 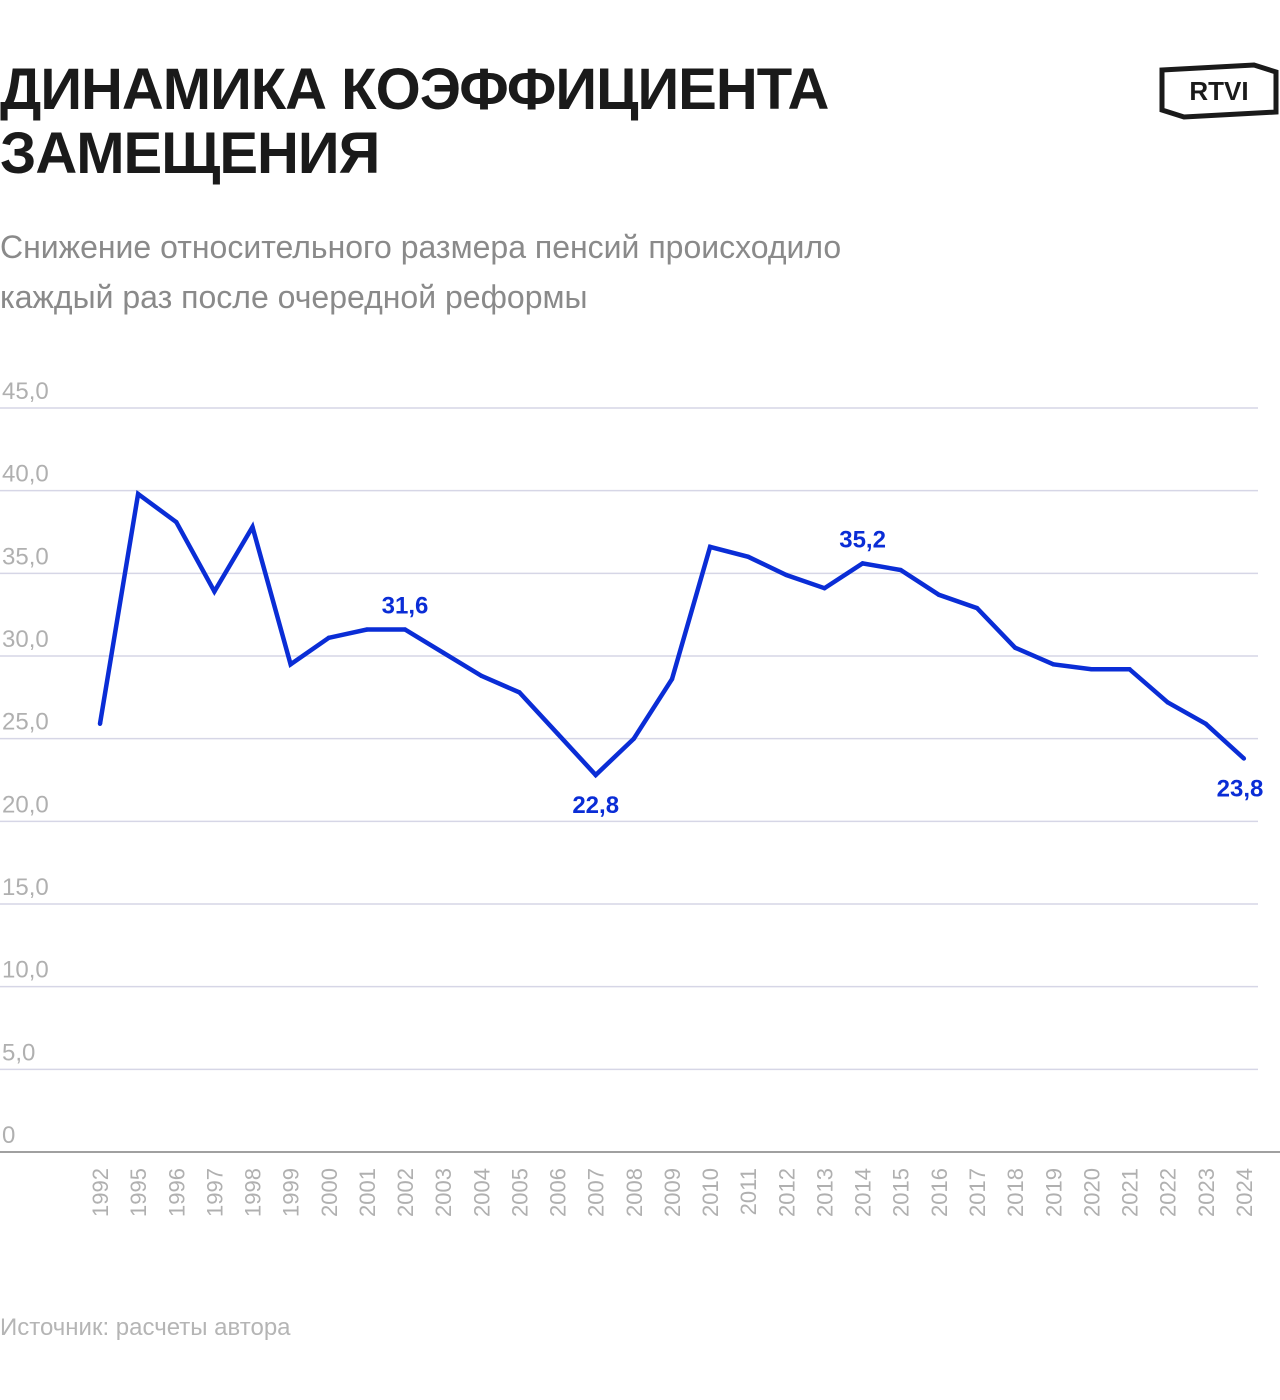 What do you see at coordinates (1244, 1192) in the screenshot?
I see `x-tick-label: 2024` at bounding box center [1244, 1192].